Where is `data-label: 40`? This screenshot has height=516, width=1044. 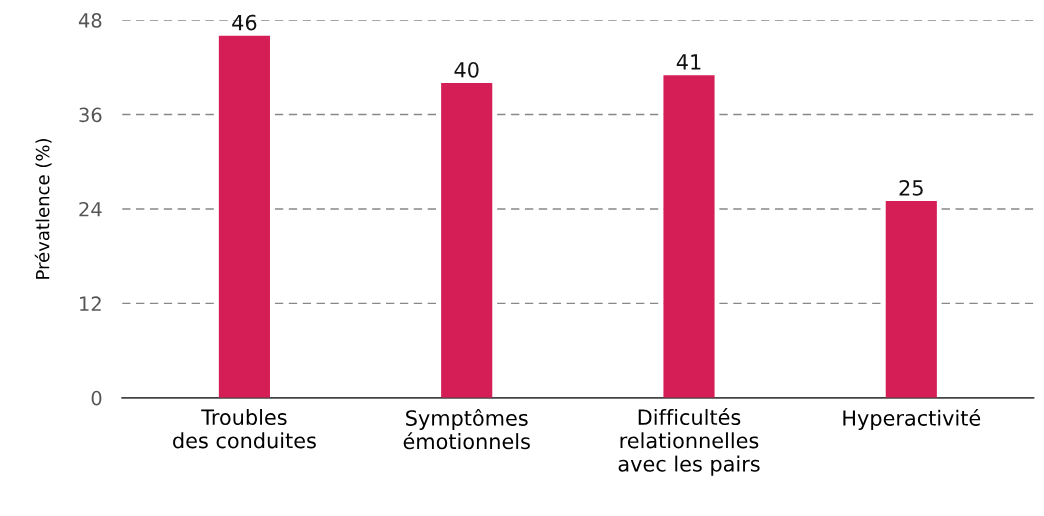
data-label: 40 is located at coordinates (466, 69).